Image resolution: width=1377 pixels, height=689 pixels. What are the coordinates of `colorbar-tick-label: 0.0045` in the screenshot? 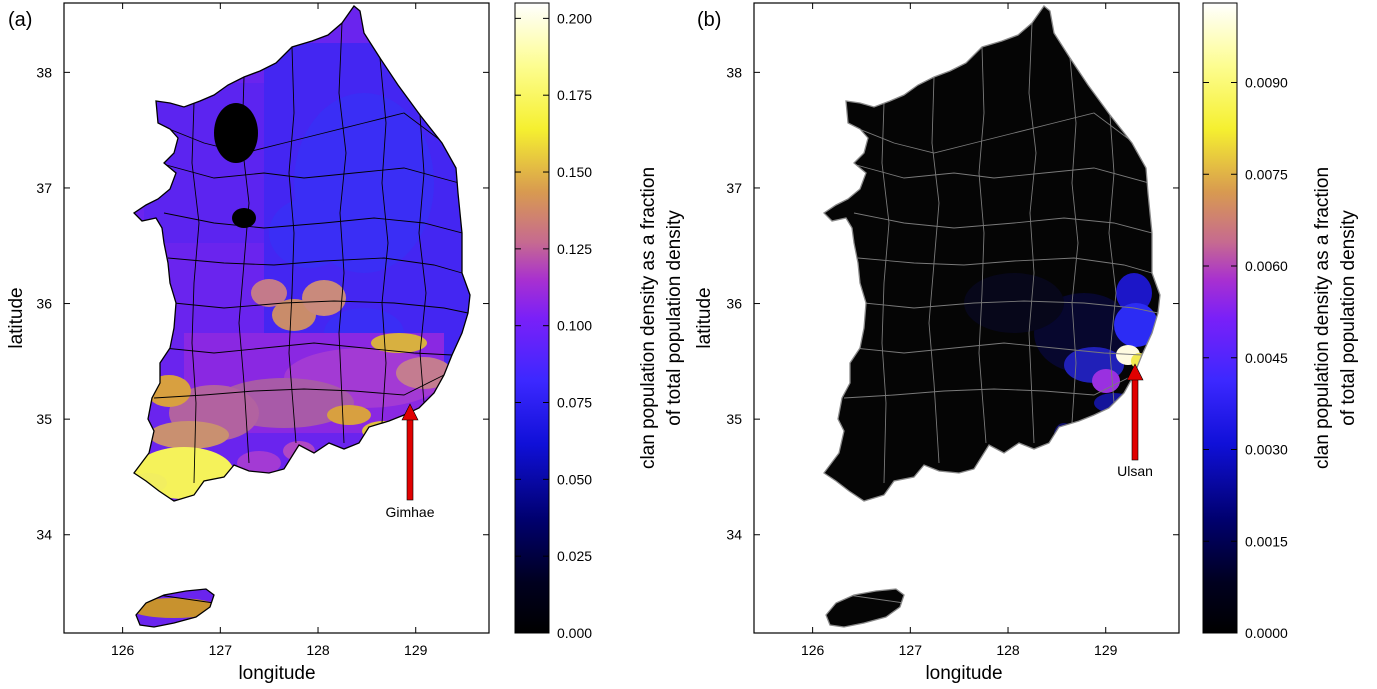 It's located at (1266, 358).